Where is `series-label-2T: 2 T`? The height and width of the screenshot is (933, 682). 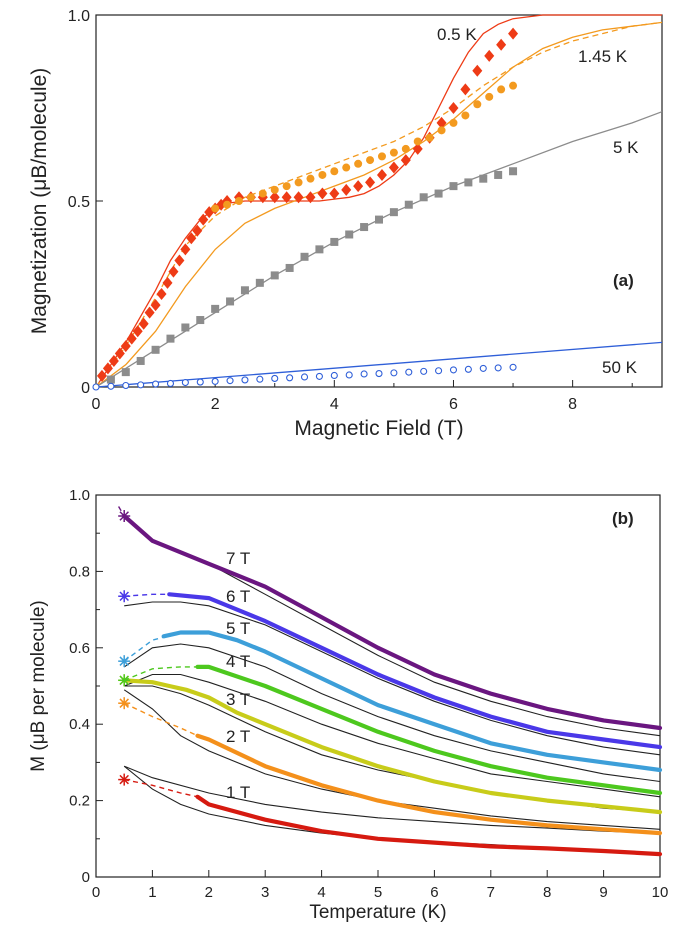
series-label-2T: 2 T is located at coordinates (238, 736).